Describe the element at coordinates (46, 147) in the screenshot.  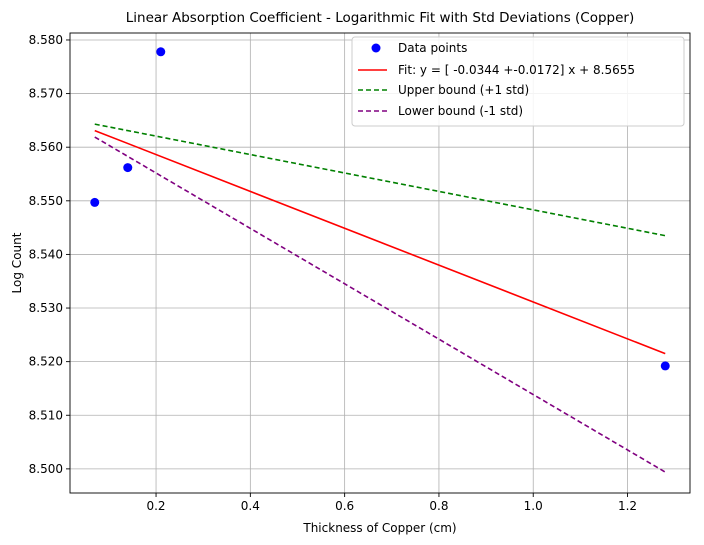
I see `y-tick-label: 8.560` at that location.